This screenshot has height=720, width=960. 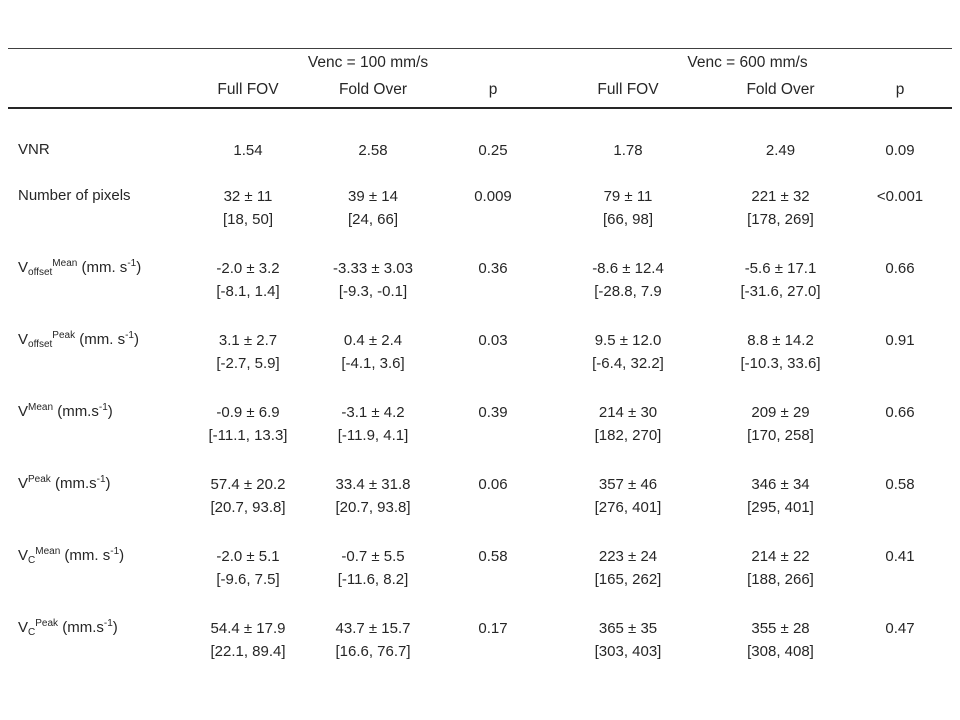 I want to click on cell-mean: -2.0 ± 5.1, so click(x=248, y=556).